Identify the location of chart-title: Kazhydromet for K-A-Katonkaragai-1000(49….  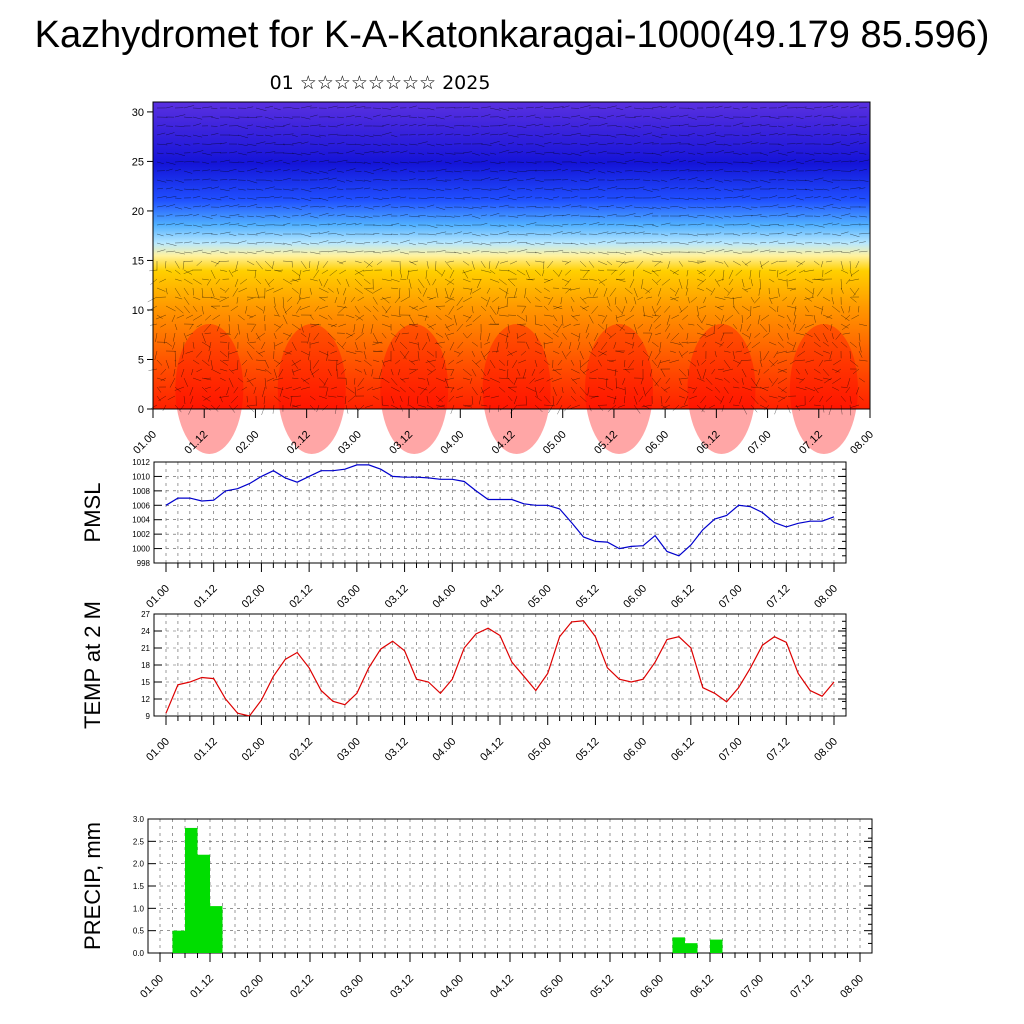
(512, 35).